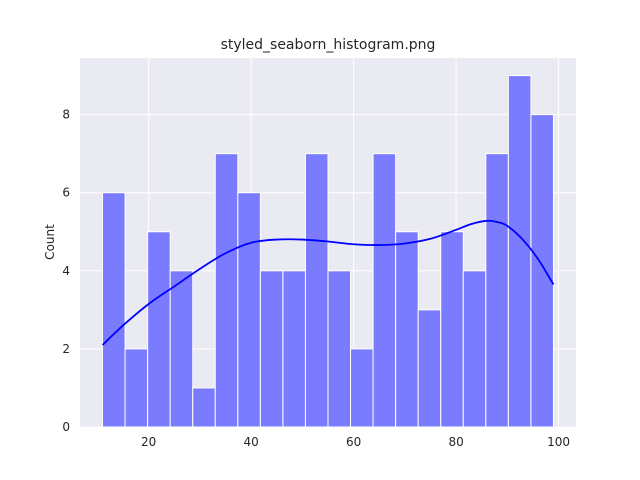 Image resolution: width=640 pixels, height=480 pixels. What do you see at coordinates (328, 45) in the screenshot?
I see `chart-title: styled_seaborn_histogram.png` at bounding box center [328, 45].